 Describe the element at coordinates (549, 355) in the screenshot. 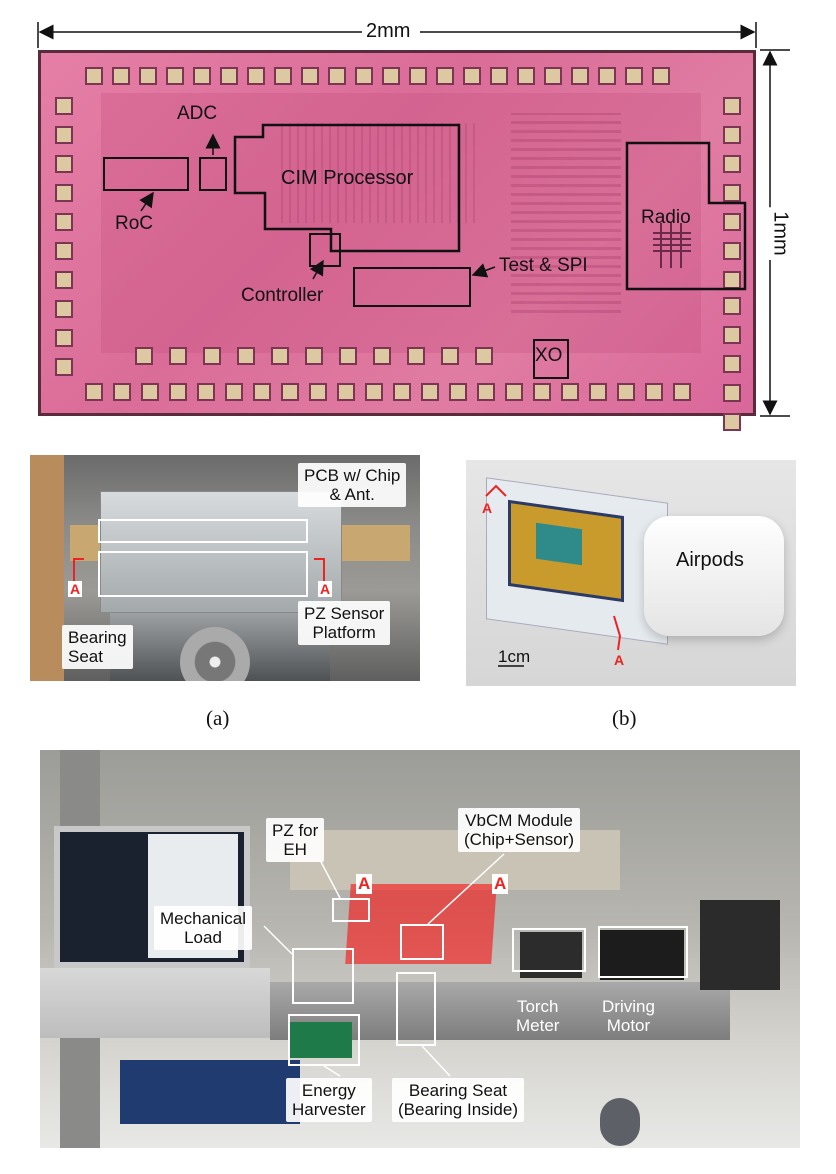

I see `xo-label: XO` at that location.